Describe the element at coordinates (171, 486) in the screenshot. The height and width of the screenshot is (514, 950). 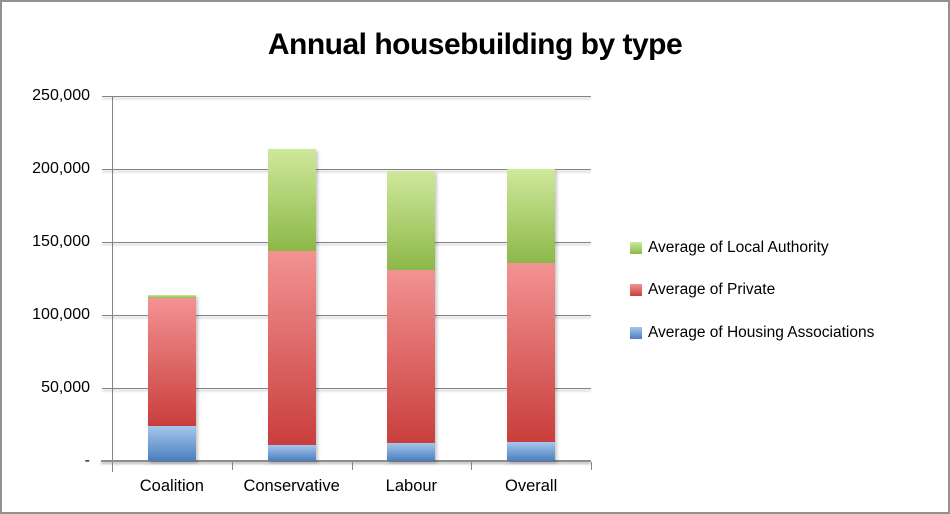
I see `x-category-label: Coalition` at that location.